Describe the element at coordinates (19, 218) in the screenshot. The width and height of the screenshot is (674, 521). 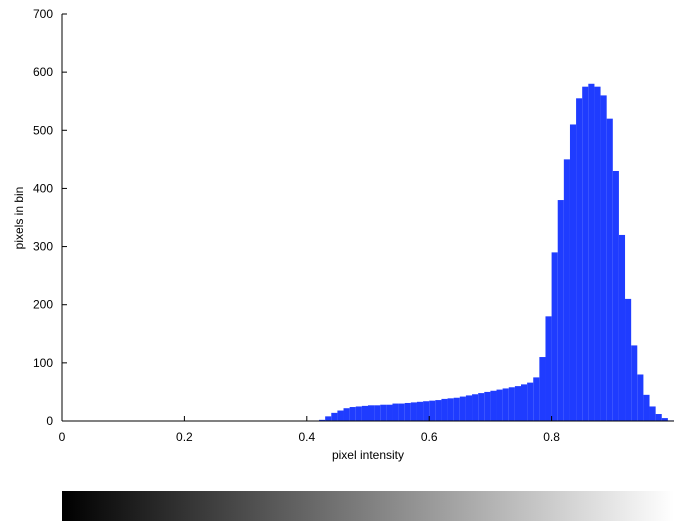
I see `y-axis-label: pixels in bin` at that location.